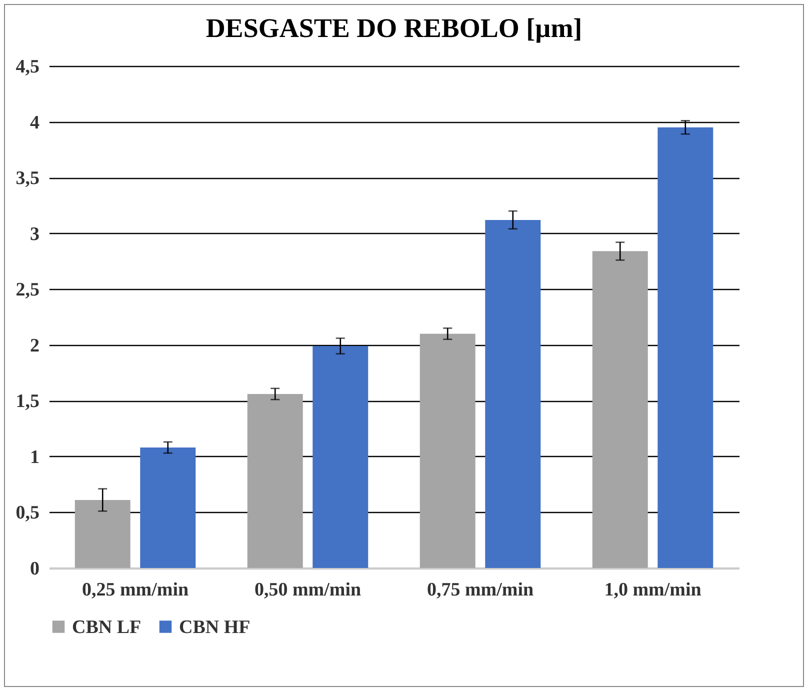 The height and width of the screenshot is (693, 810). I want to click on x-tick-label: 0,25 mm/min, so click(135, 590).